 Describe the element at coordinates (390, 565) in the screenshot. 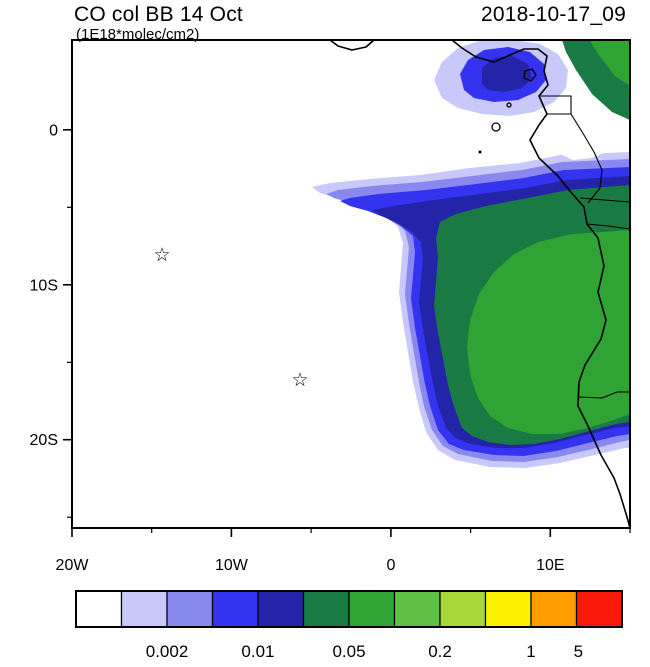

I see `x-axis-label: 0` at that location.